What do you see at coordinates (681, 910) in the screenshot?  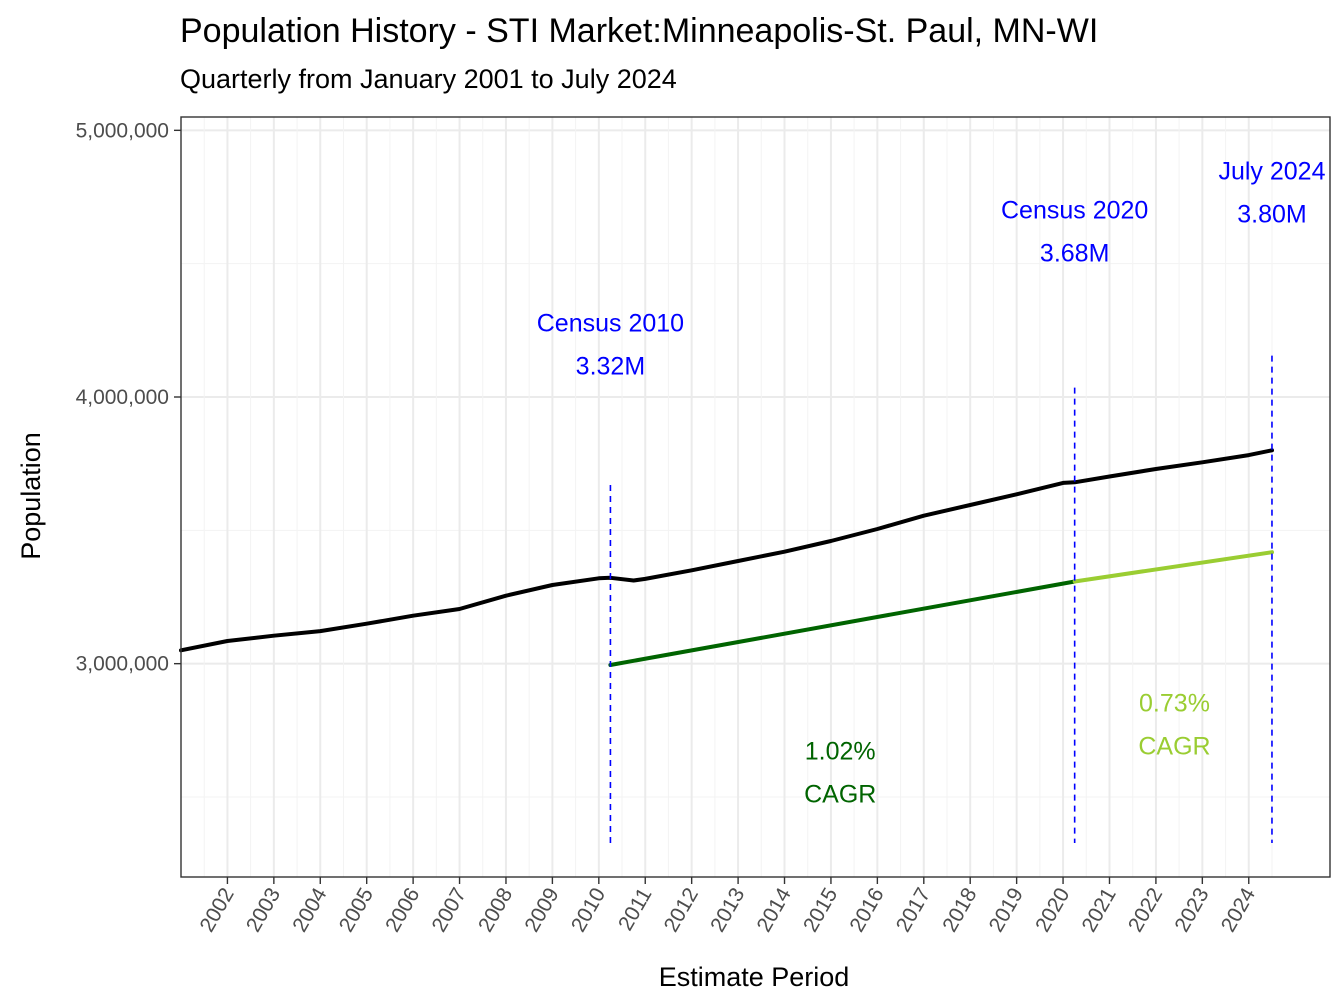 I see `x-tick-label: 2012` at bounding box center [681, 910].